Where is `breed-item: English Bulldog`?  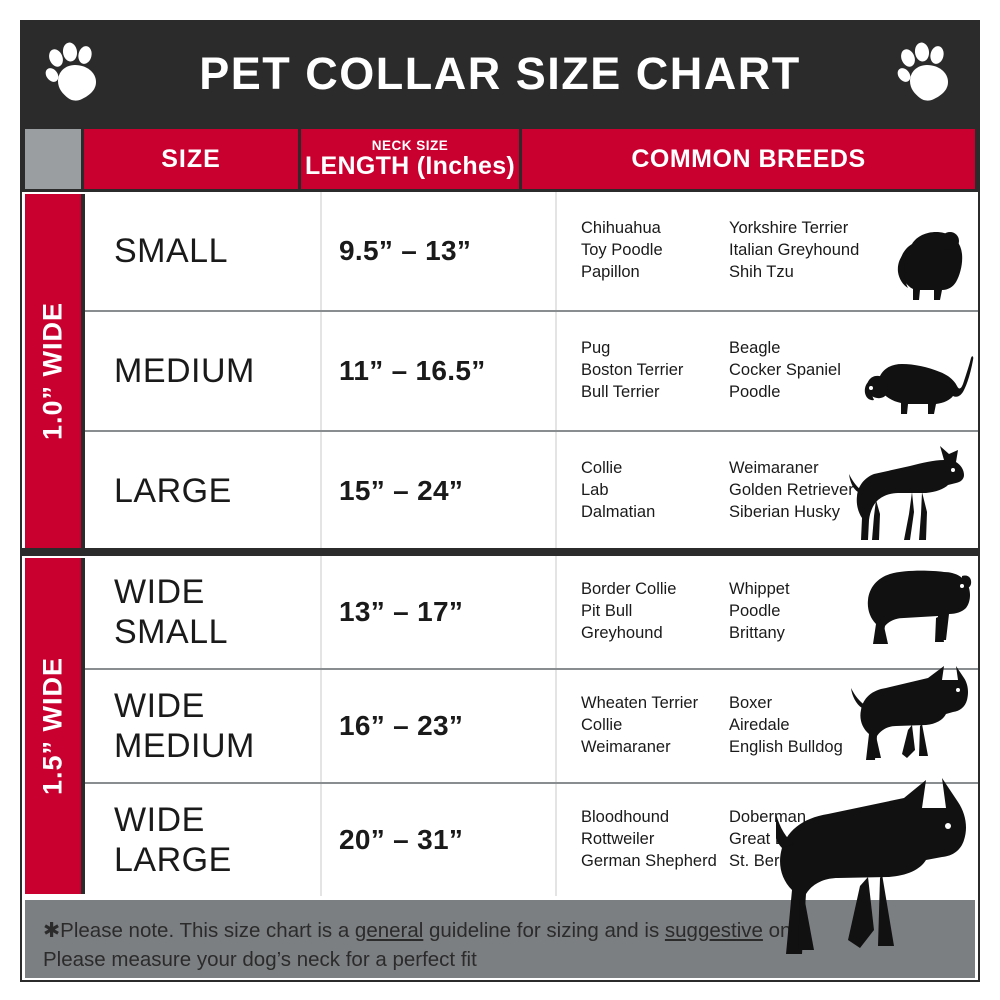
breed-item: English Bulldog is located at coordinates (786, 746).